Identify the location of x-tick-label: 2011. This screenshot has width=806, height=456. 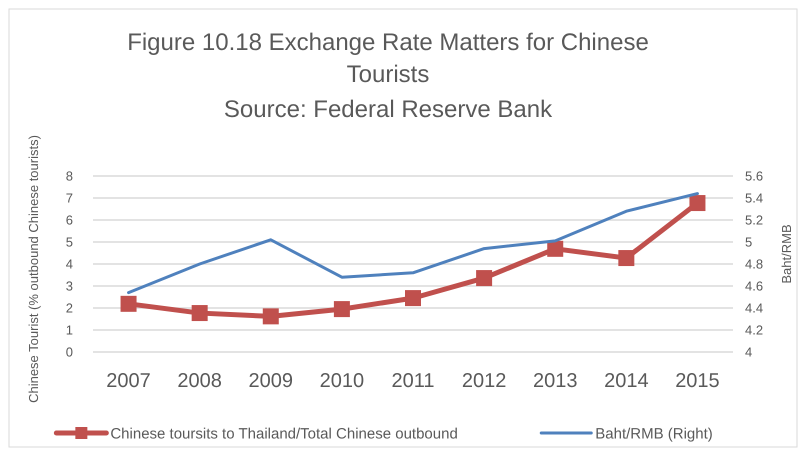
(413, 381).